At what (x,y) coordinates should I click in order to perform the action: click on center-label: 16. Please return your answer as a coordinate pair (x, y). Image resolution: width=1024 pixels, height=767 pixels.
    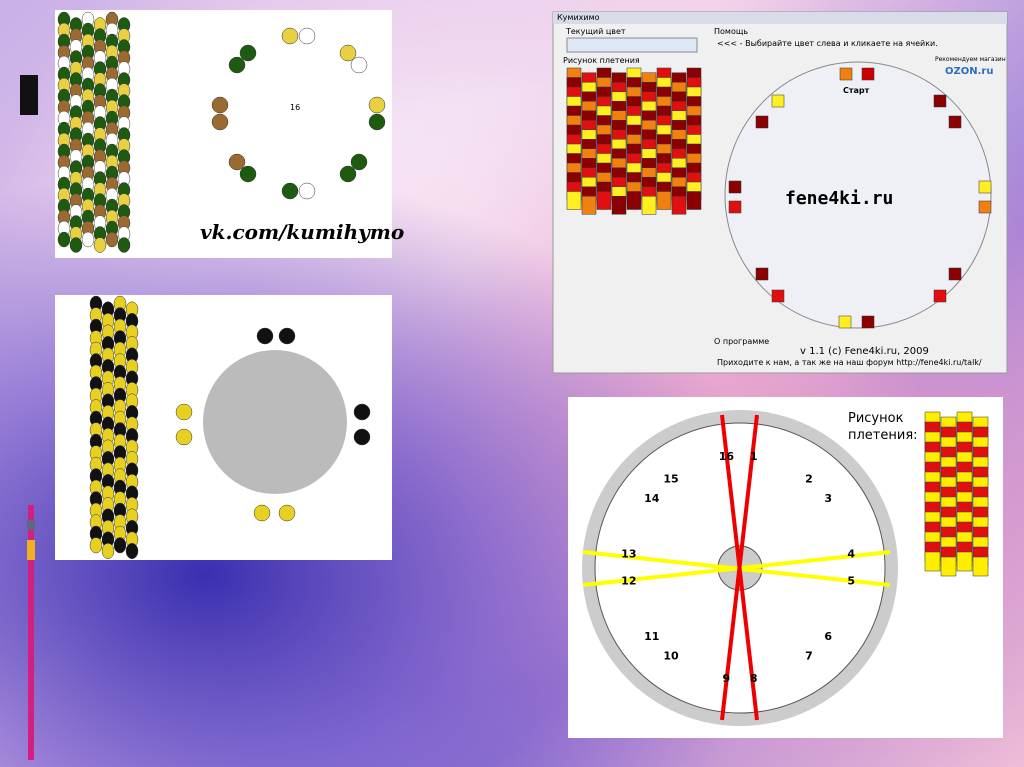
    Looking at the image, I should click on (295, 107).